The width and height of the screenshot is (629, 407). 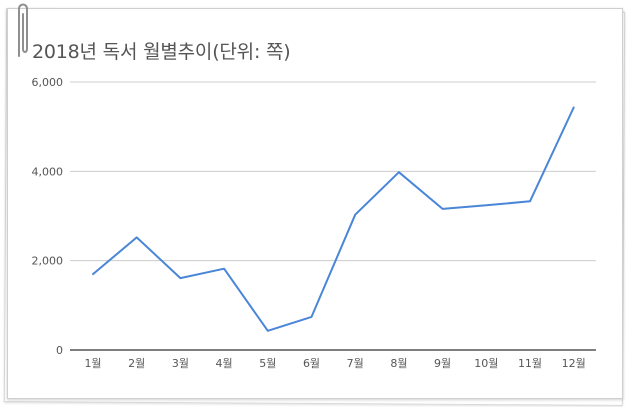 I want to click on paperclip-icon, so click(x=23, y=30).